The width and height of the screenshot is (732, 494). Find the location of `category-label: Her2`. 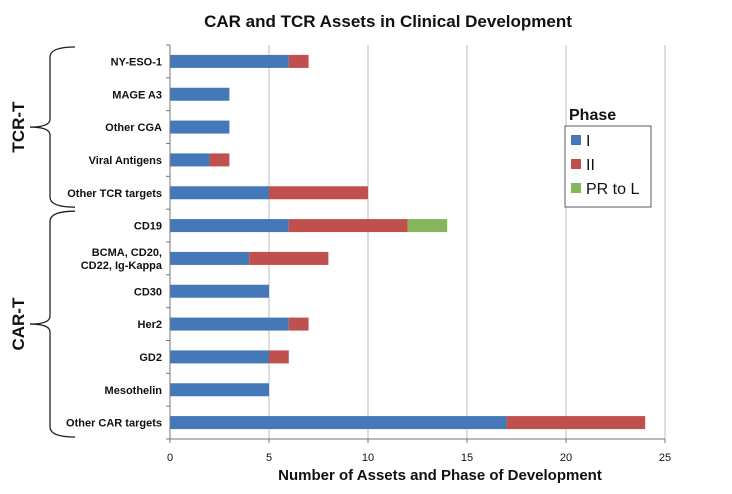

category-label: Her2 is located at coordinates (150, 325).